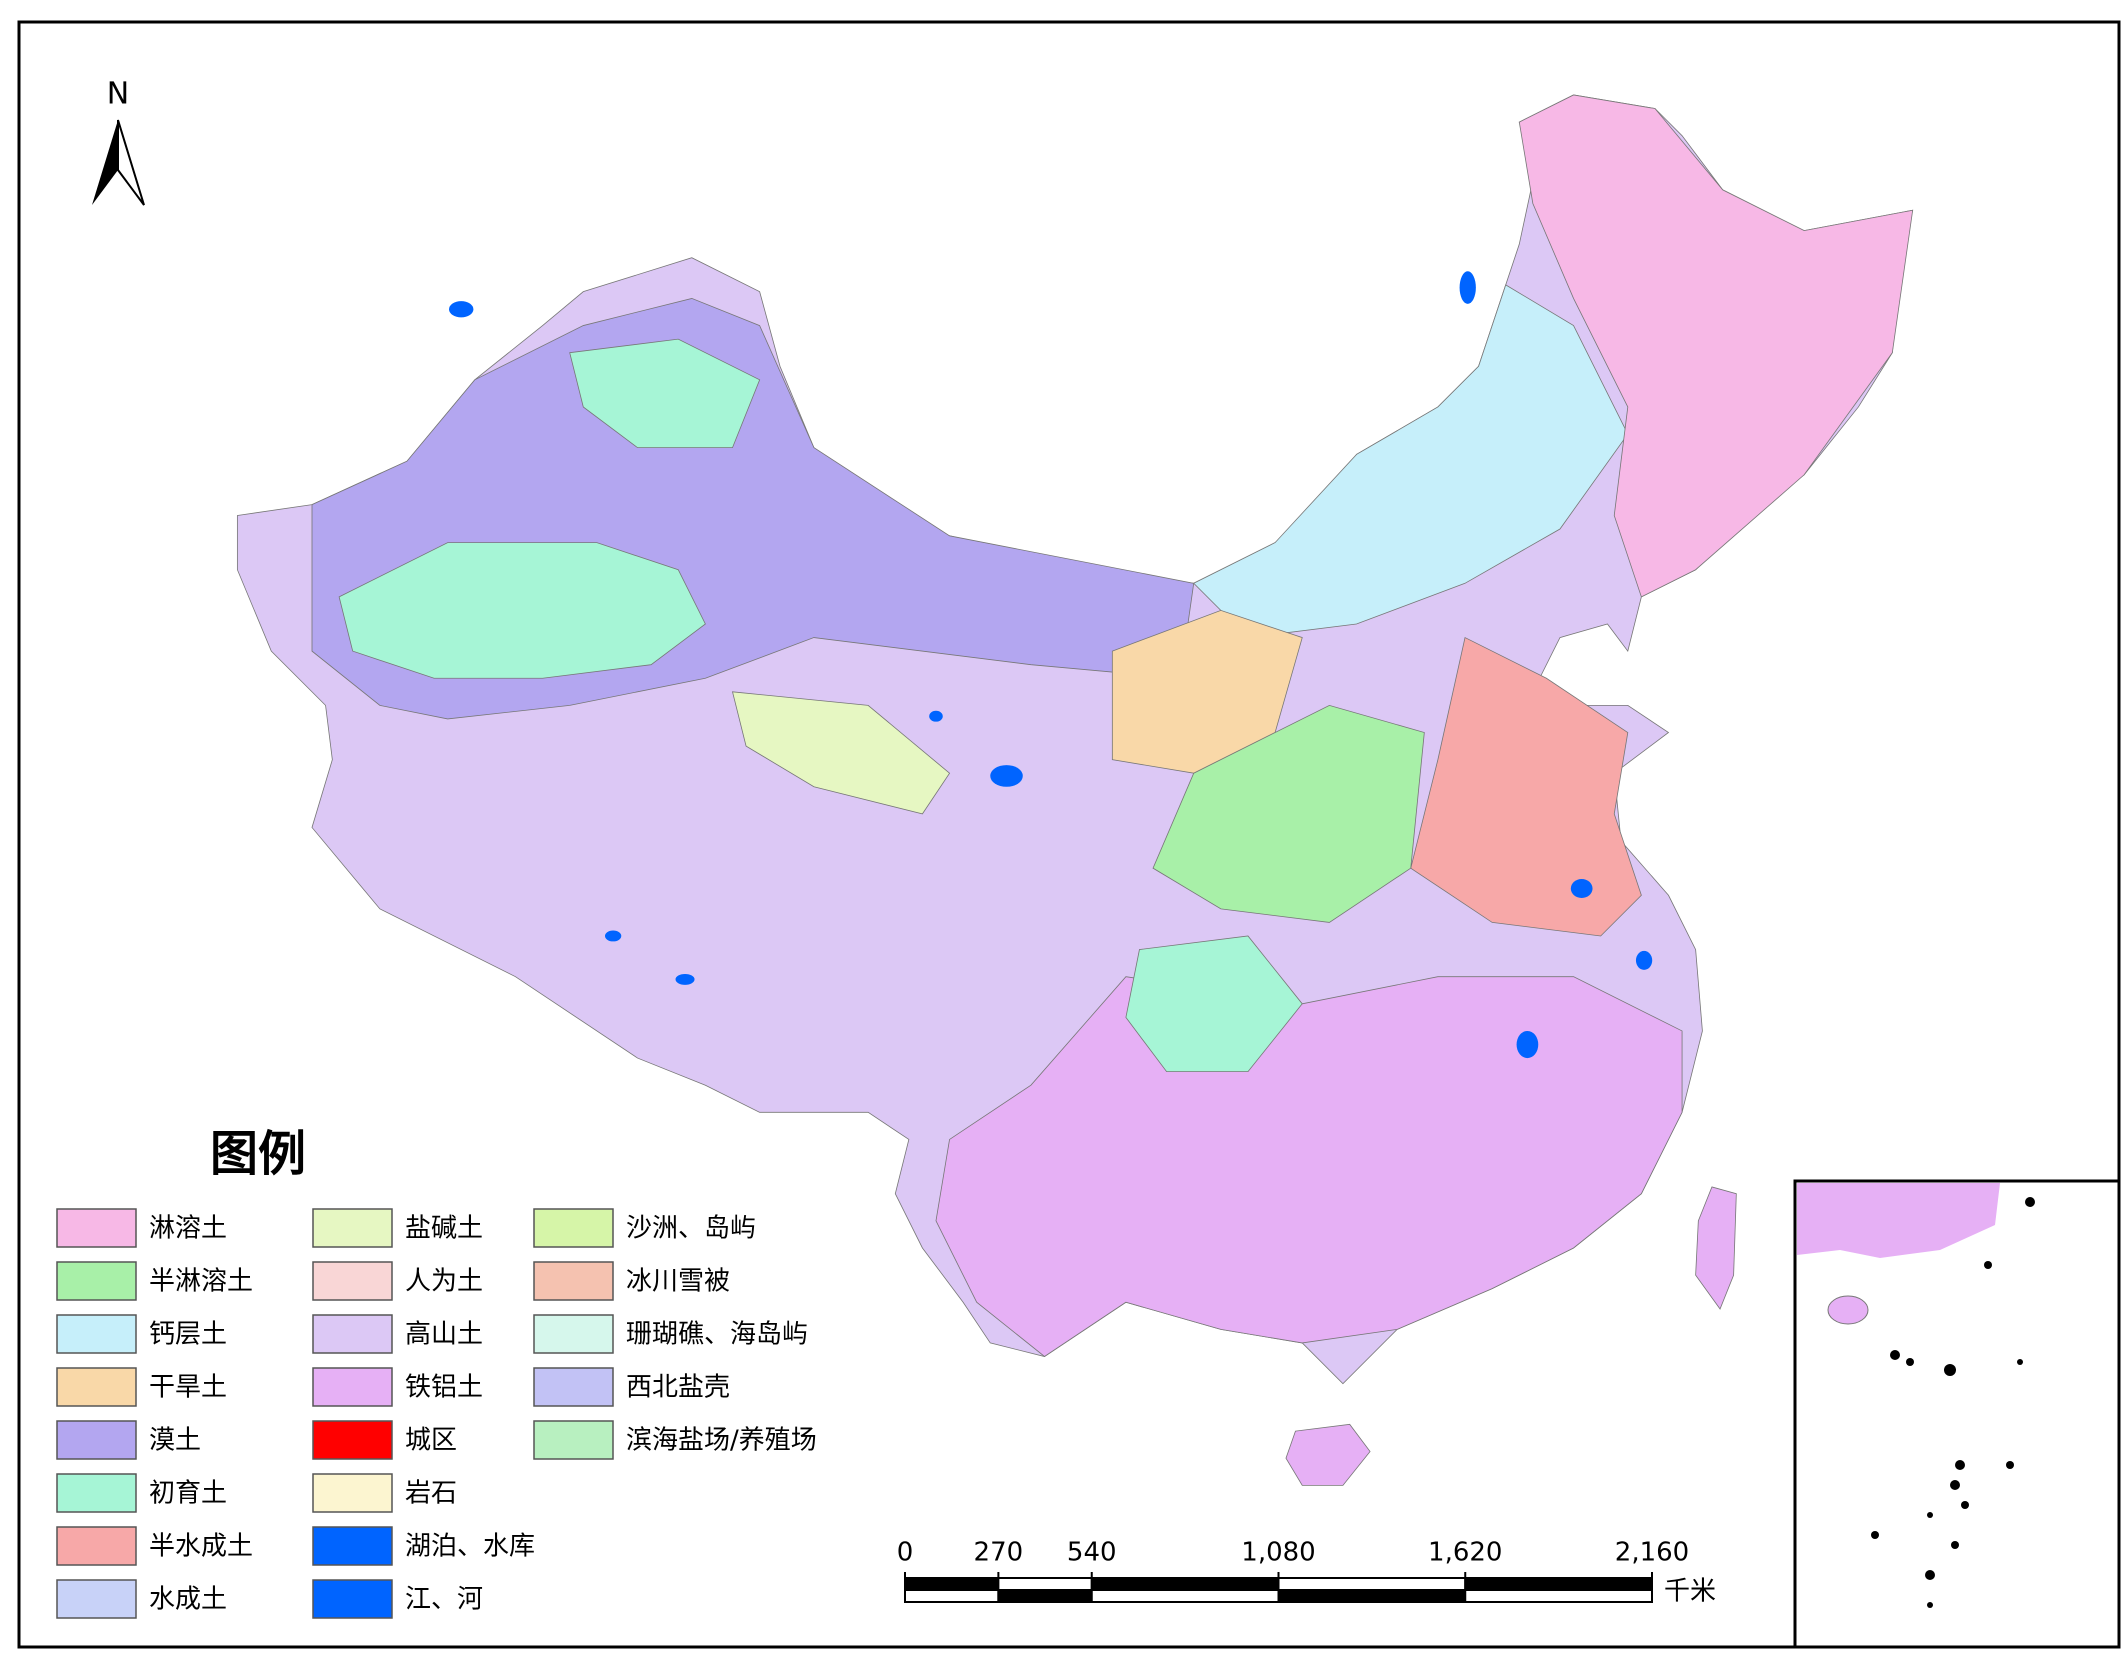 The image size is (2127, 1653). What do you see at coordinates (717, 1335) in the screenshot?
I see `legend-label: 珊瑚礁、海岛屿` at bounding box center [717, 1335].